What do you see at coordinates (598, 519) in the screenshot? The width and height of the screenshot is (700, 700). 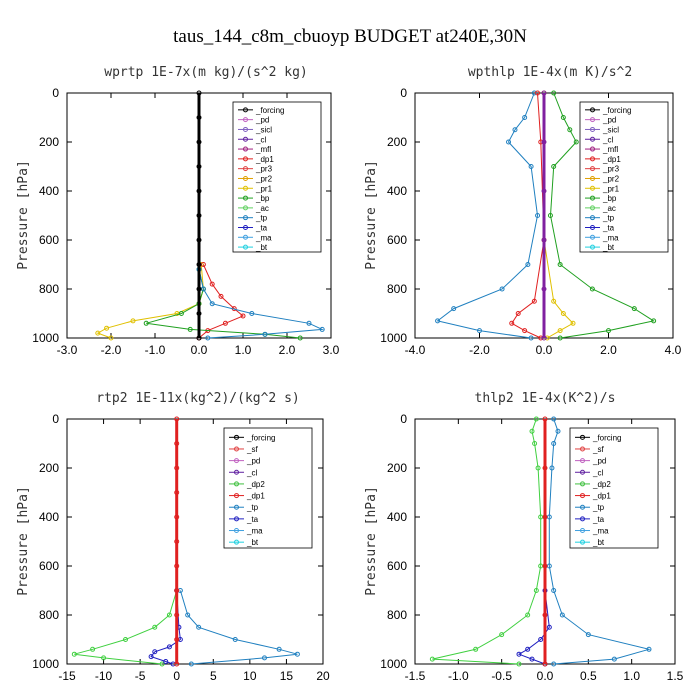 I see `legend-label: _ta` at bounding box center [598, 519].